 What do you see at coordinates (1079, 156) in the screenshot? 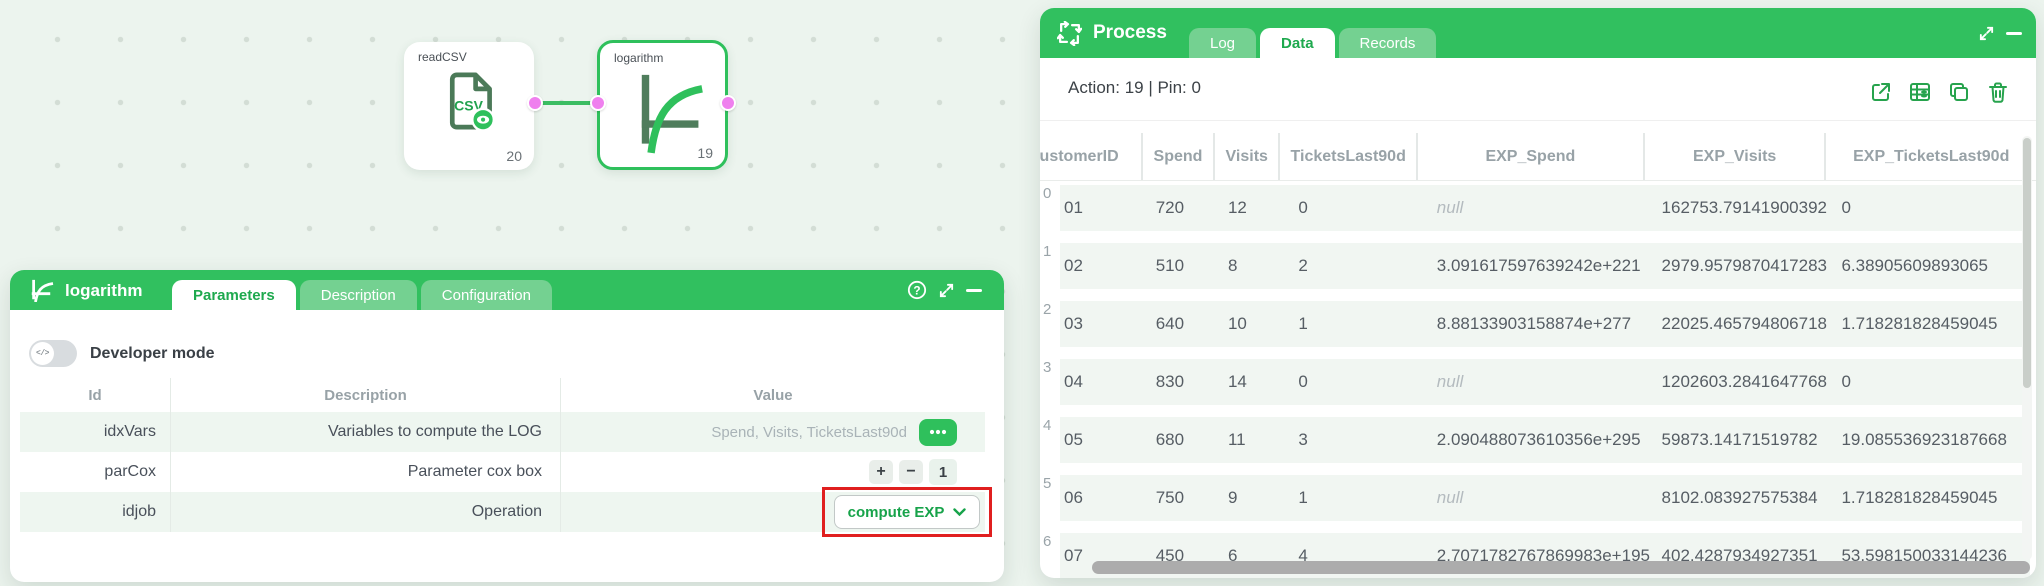
I see `column-header-customerid: CustomerID` at bounding box center [1079, 156].